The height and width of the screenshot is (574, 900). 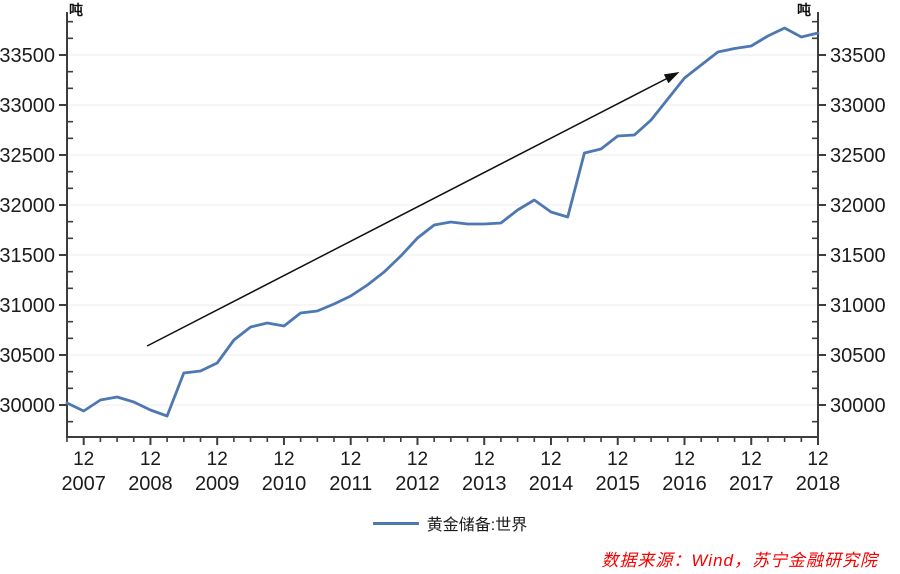 What do you see at coordinates (818, 484) in the screenshot?
I see `x-tick-year-label: 2018` at bounding box center [818, 484].